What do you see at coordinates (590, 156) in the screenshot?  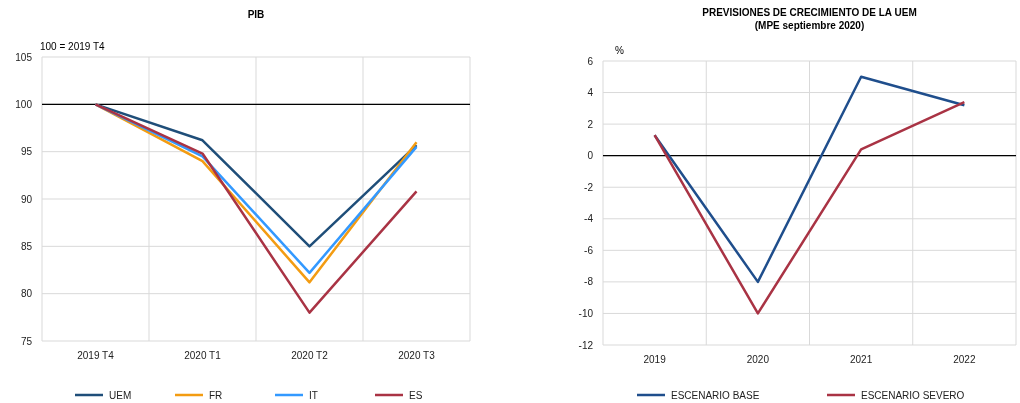 I see `y-tick-label: 0` at bounding box center [590, 156].